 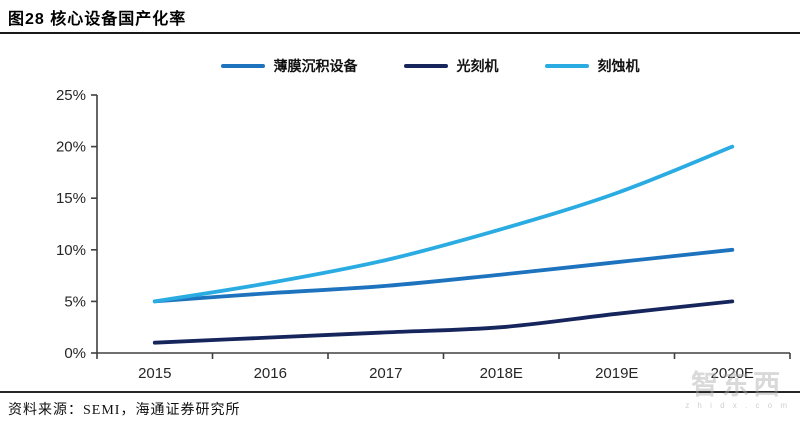 I want to click on x-axis-tick-label: 2018E, so click(x=501, y=373).